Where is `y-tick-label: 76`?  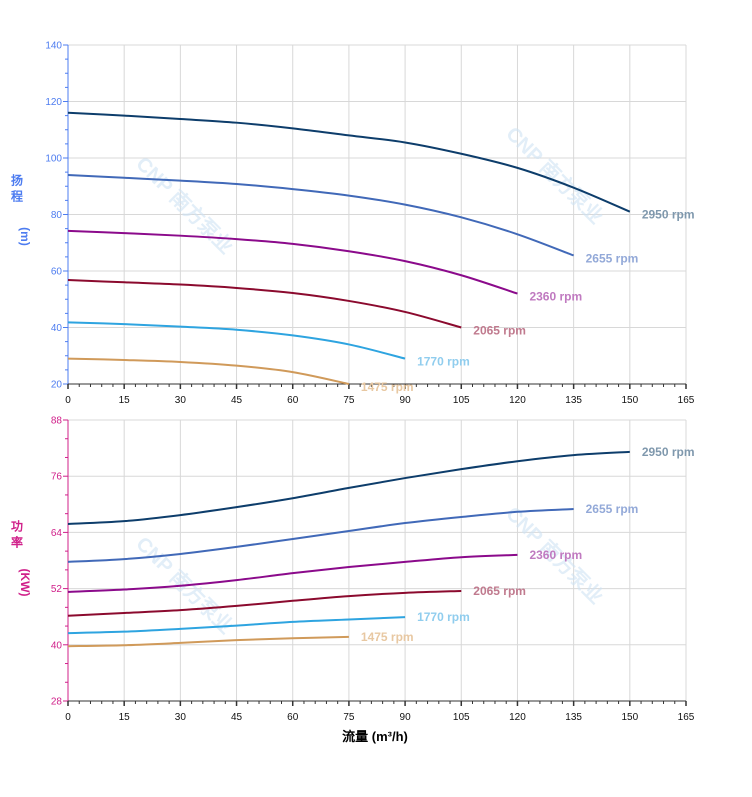 y-tick-label: 76 is located at coordinates (57, 477).